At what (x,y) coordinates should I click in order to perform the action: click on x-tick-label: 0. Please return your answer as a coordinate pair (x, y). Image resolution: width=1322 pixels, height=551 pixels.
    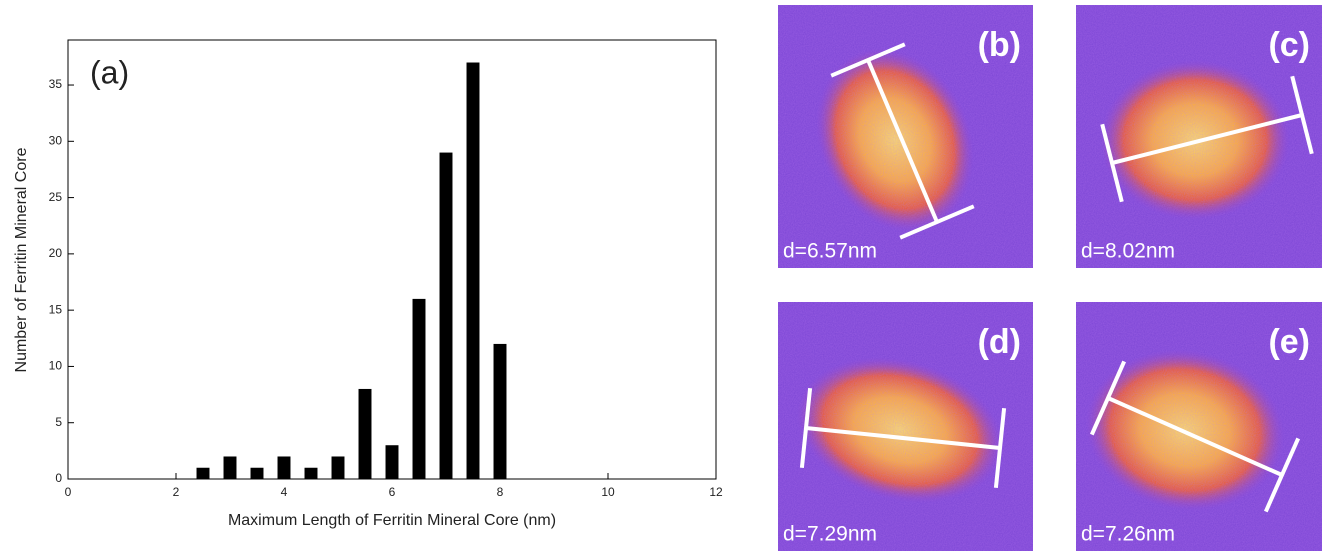
    Looking at the image, I should click on (68, 492).